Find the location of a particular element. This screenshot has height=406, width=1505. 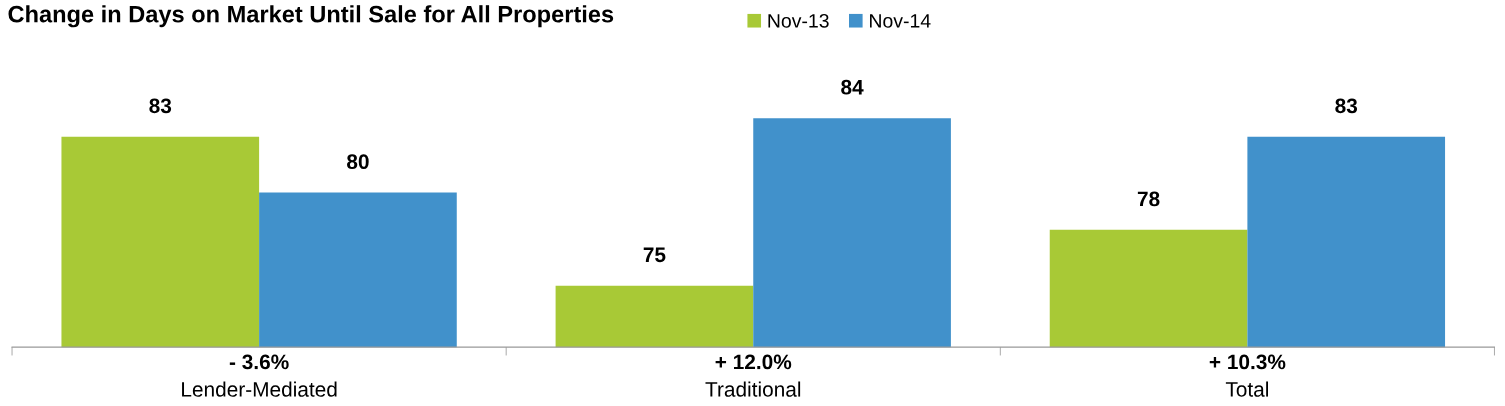

data-label: 78 is located at coordinates (1148, 199).